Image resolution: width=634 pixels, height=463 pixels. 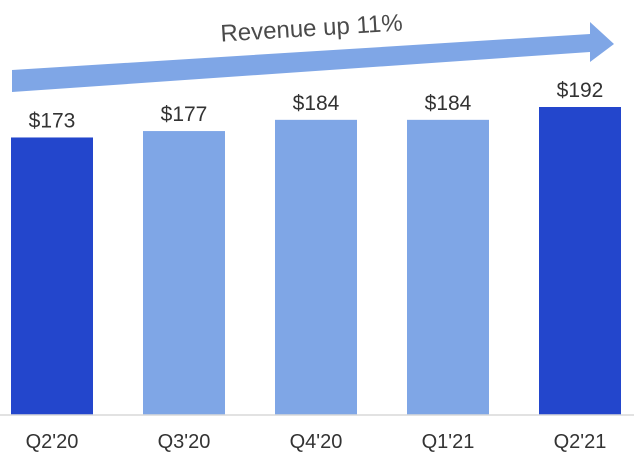 What do you see at coordinates (580, 442) in the screenshot?
I see `category-label-5: Q2'21` at bounding box center [580, 442].